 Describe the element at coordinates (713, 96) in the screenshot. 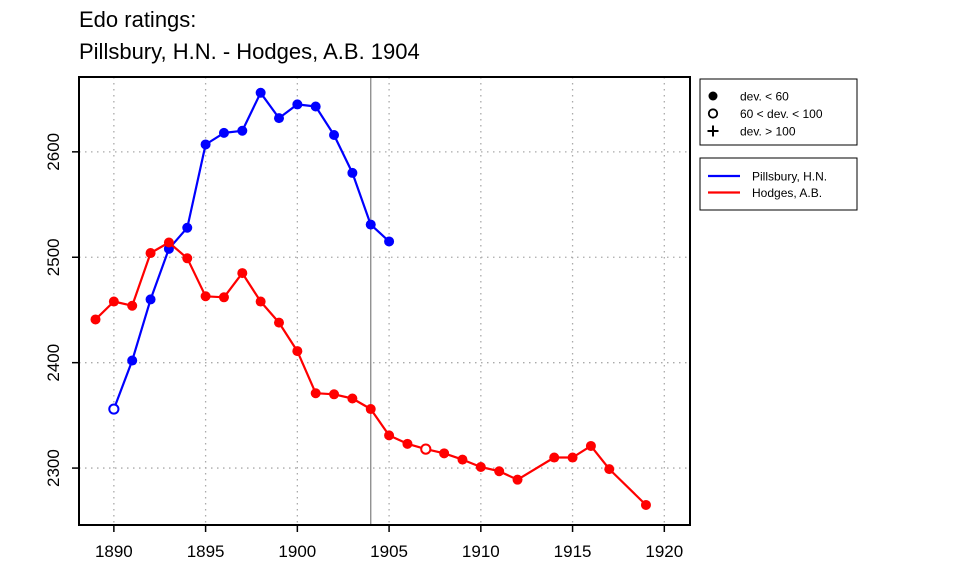

I see `legend-symbol-filled` at that location.